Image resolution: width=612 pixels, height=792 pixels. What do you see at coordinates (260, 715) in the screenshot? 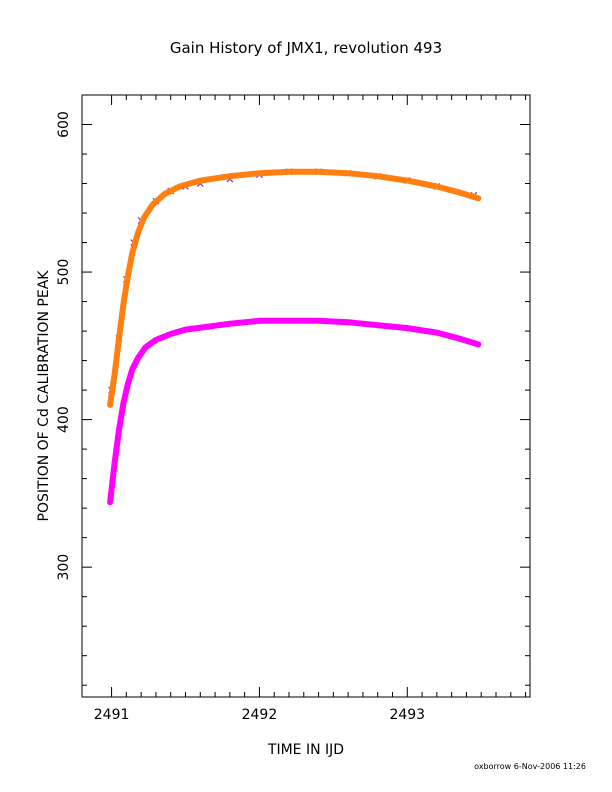
I see `x-tick-label: 2492` at bounding box center [260, 715].